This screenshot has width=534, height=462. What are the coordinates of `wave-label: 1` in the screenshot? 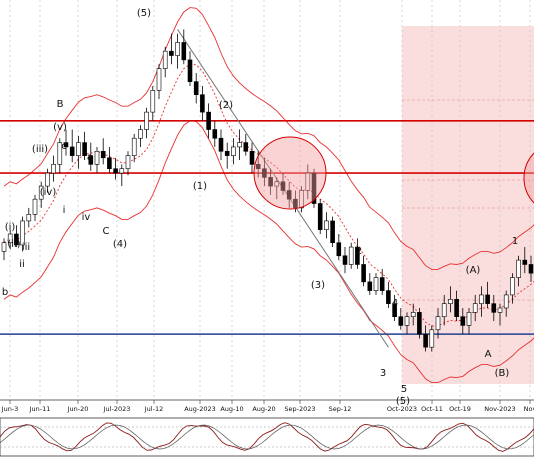 It's located at (515, 241).